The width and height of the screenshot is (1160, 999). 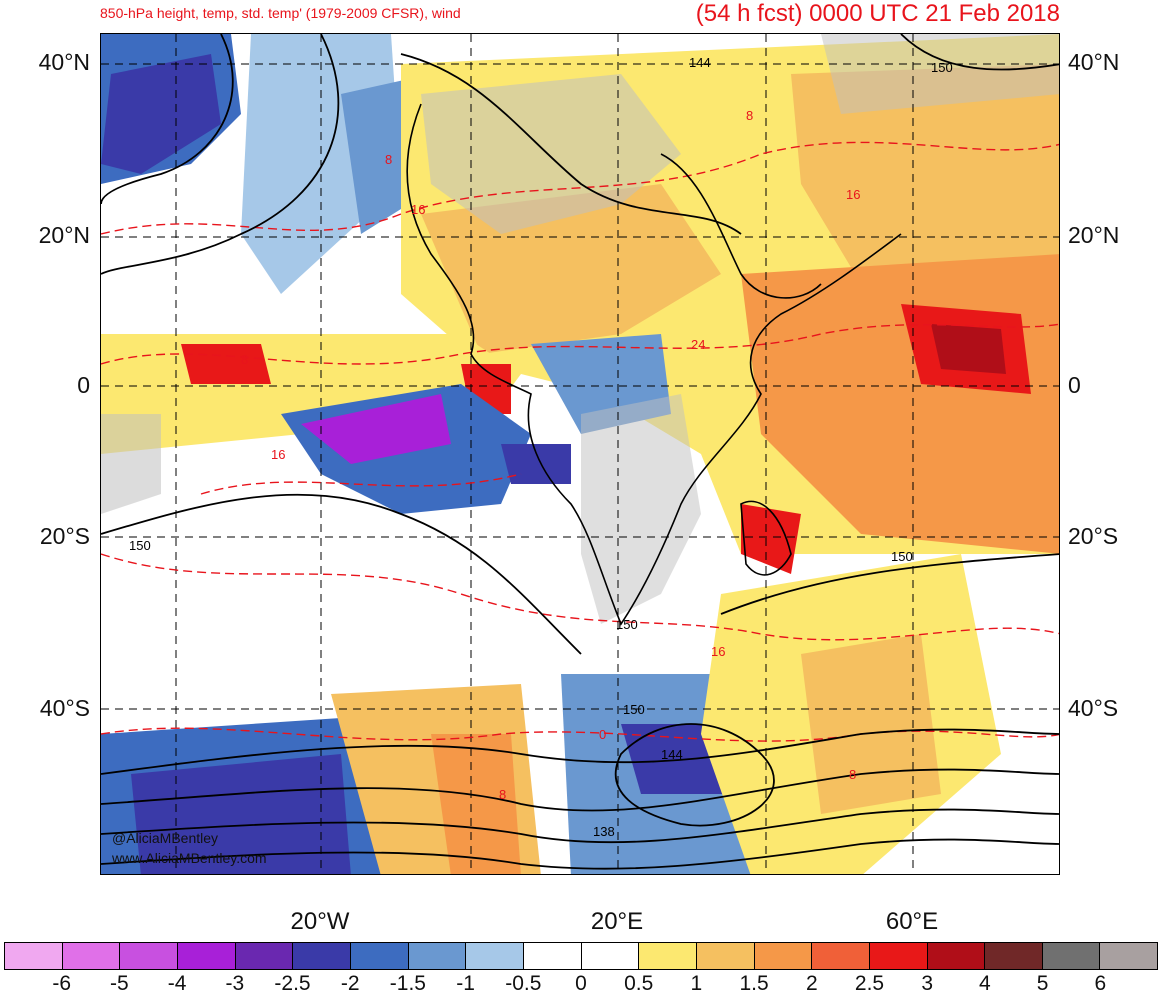 I want to click on lat-label-equator-right: 0, so click(x=1074, y=385).